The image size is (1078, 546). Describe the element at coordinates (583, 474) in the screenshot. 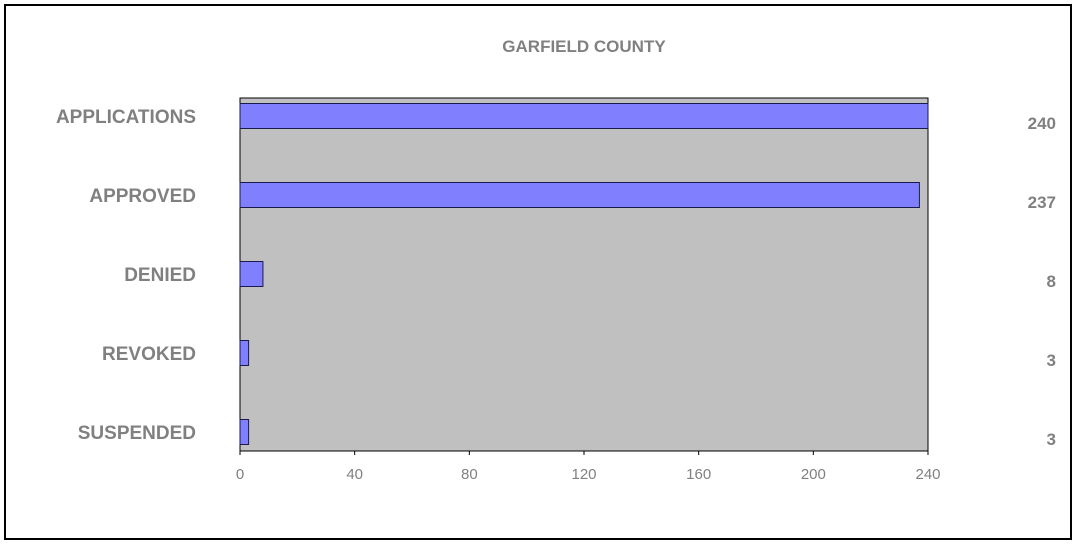

I see `x-tick-label: 120` at that location.